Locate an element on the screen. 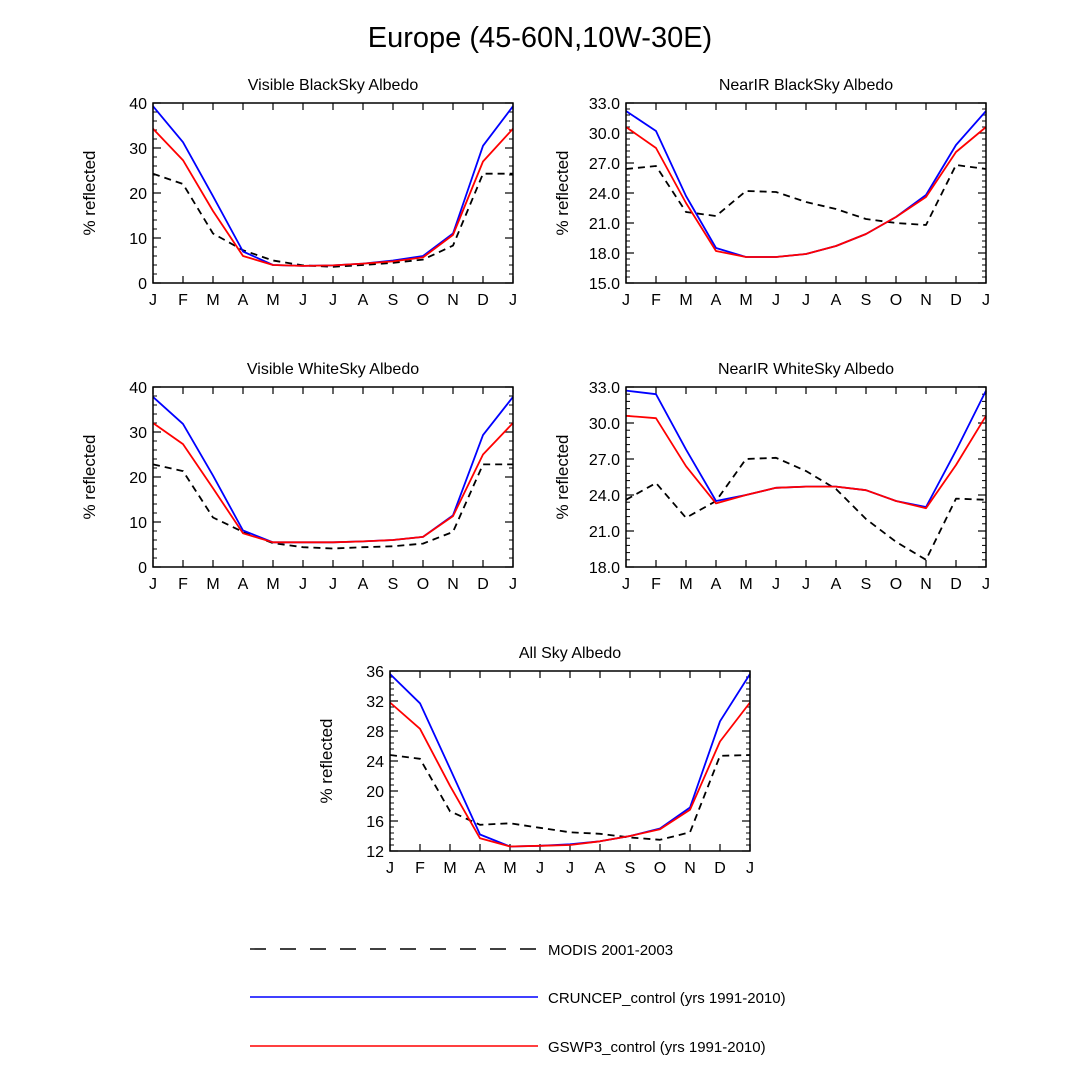 This screenshot has height=1080, width=1080. y-tick-label: 33.0 is located at coordinates (604, 388).